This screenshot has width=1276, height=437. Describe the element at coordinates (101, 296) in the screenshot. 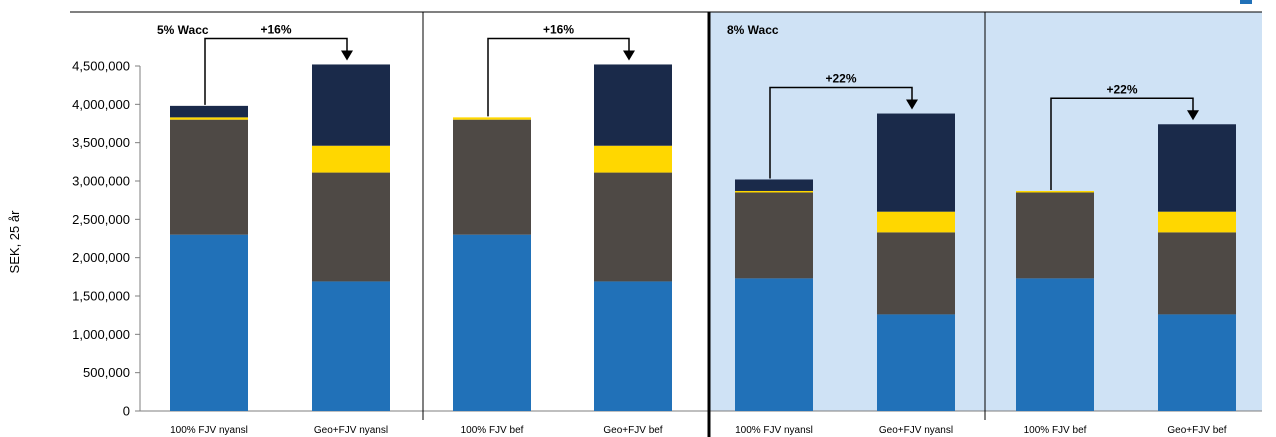

I see `y-tick-label: 1,500,000` at that location.